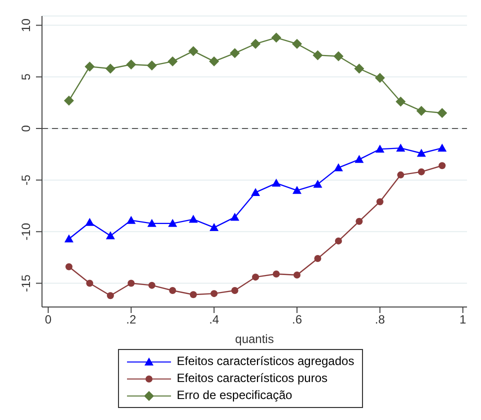 This screenshot has width=481, height=420. I want to click on x-tick-label: .8, so click(380, 319).